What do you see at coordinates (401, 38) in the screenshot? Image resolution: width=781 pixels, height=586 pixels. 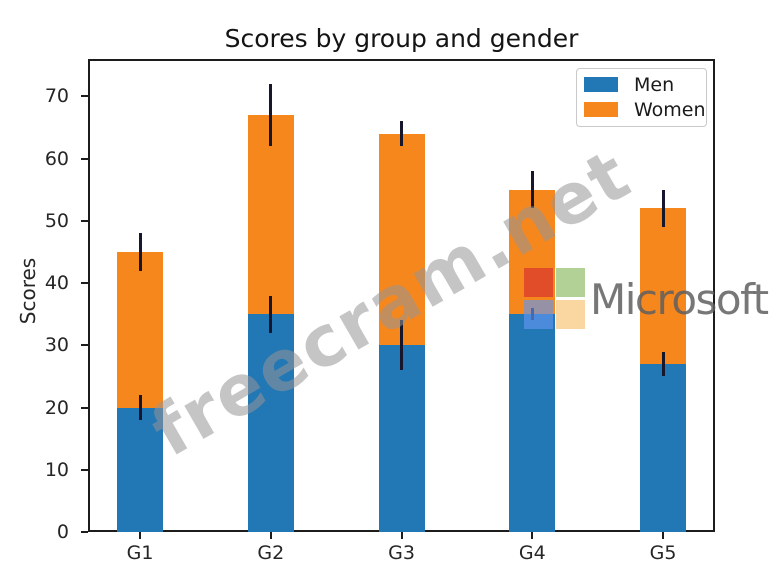 I see `chart-title: Scores by group and gender` at bounding box center [401, 38].